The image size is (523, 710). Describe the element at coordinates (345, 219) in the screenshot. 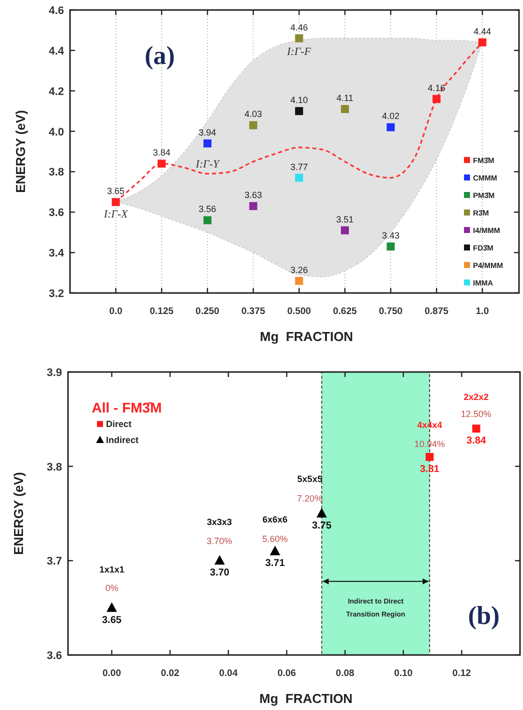

I see `data-label: 3.51` at that location.